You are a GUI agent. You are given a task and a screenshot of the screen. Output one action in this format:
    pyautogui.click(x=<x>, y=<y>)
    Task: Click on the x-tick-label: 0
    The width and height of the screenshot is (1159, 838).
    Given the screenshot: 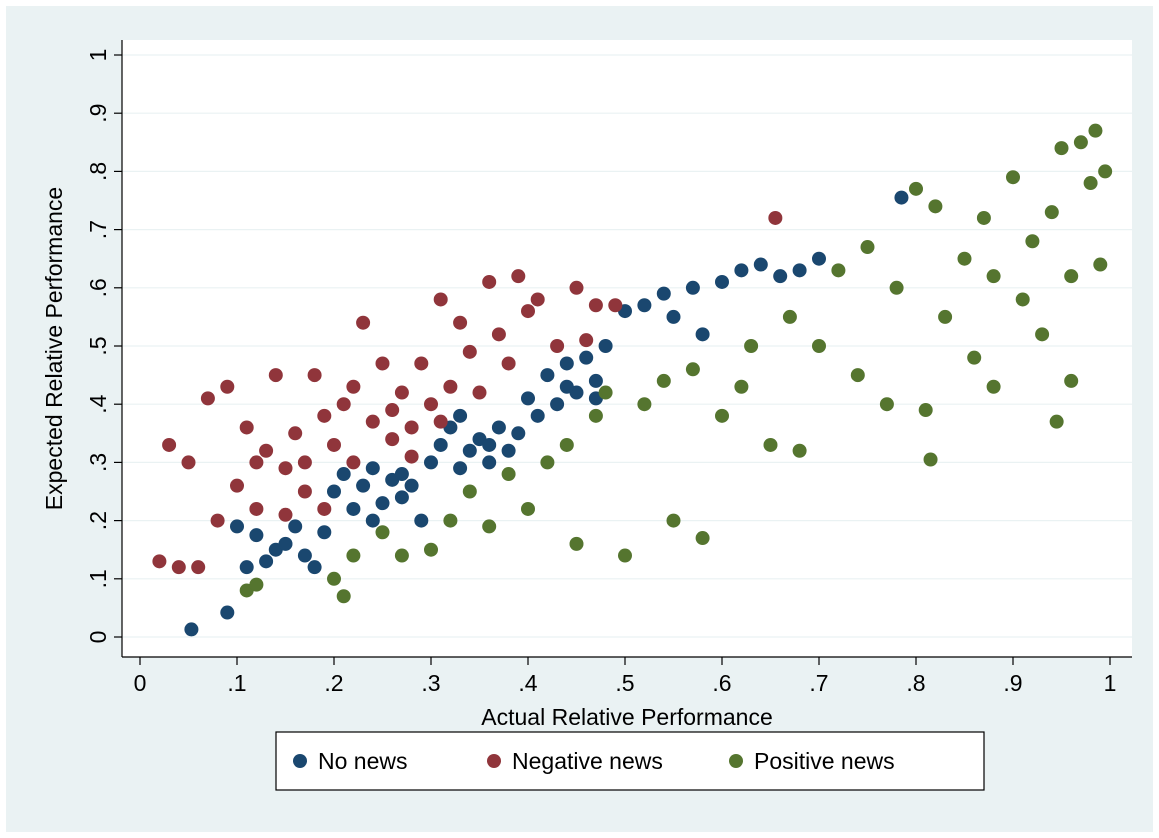 What is the action you would take?
    pyautogui.click(x=140, y=683)
    